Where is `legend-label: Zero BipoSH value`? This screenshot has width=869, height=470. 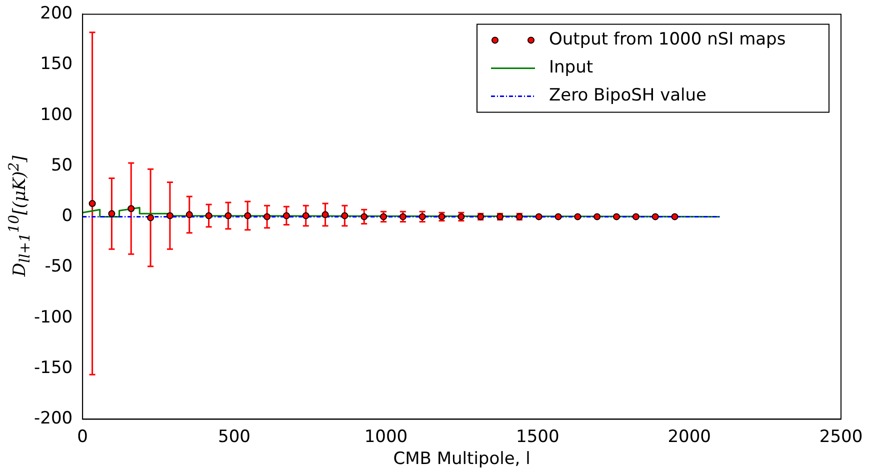
legend-label: Zero BipoSH value is located at coordinates (628, 96).